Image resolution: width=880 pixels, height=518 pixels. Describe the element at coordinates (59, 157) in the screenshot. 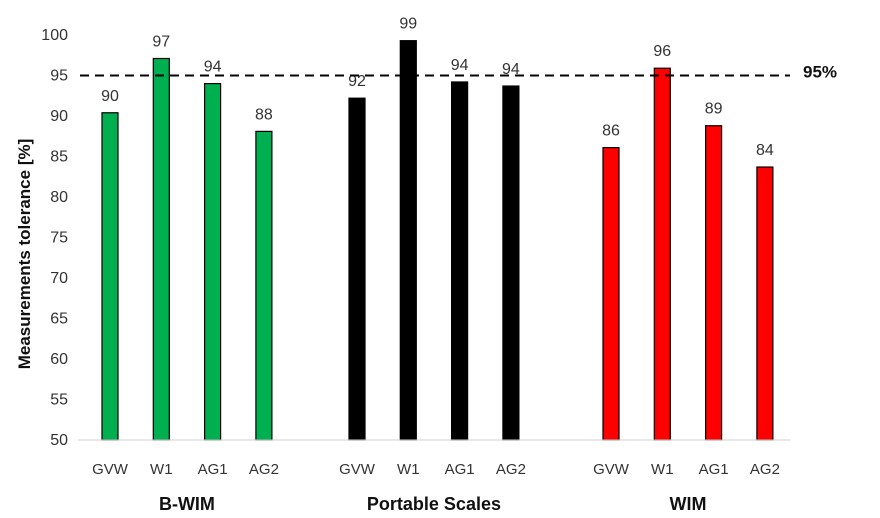

I see `y-tick-label: 85` at that location.